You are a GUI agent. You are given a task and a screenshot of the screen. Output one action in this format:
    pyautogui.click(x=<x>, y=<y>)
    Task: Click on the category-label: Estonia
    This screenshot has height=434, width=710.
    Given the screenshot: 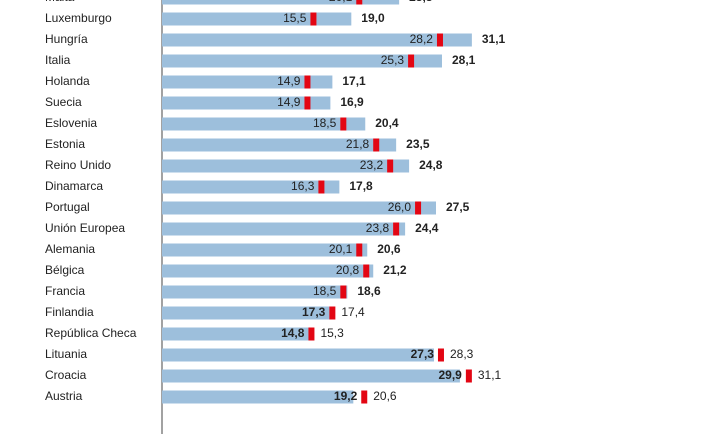 What is the action you would take?
    pyautogui.click(x=65, y=144)
    